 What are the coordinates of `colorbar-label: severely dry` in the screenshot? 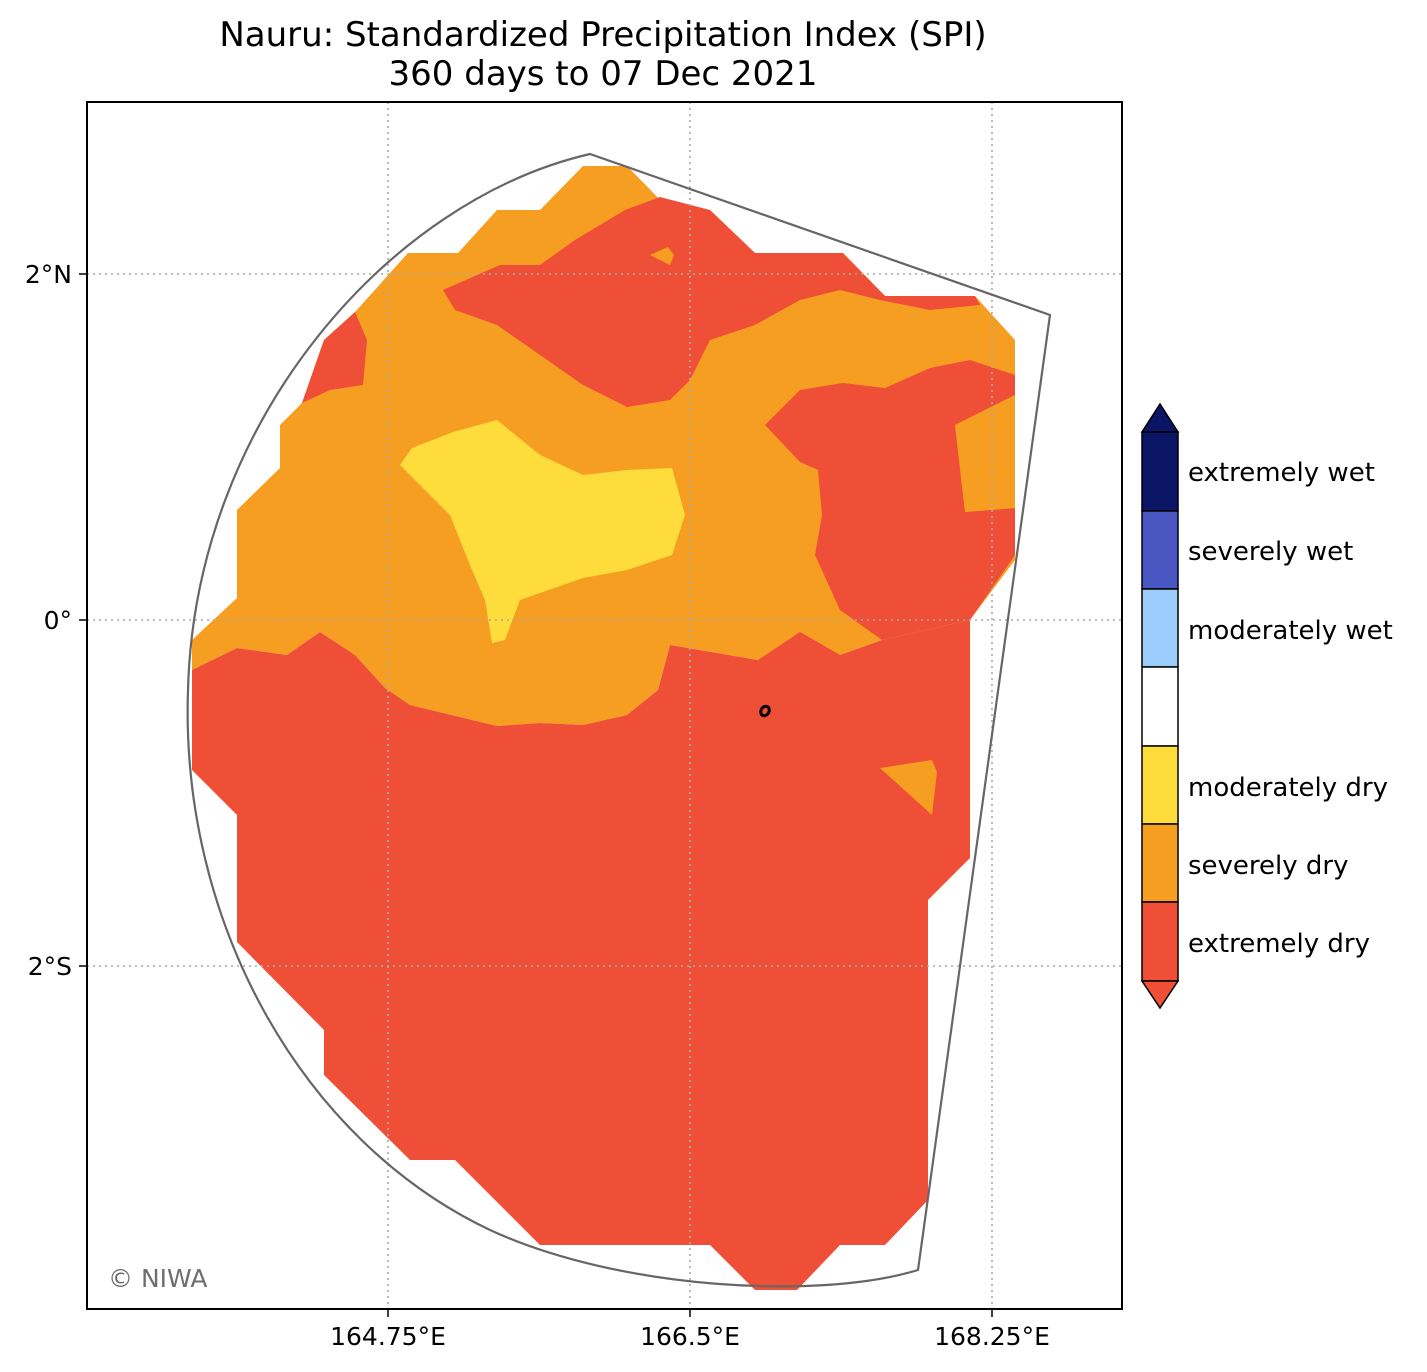 It's located at (1268, 866).